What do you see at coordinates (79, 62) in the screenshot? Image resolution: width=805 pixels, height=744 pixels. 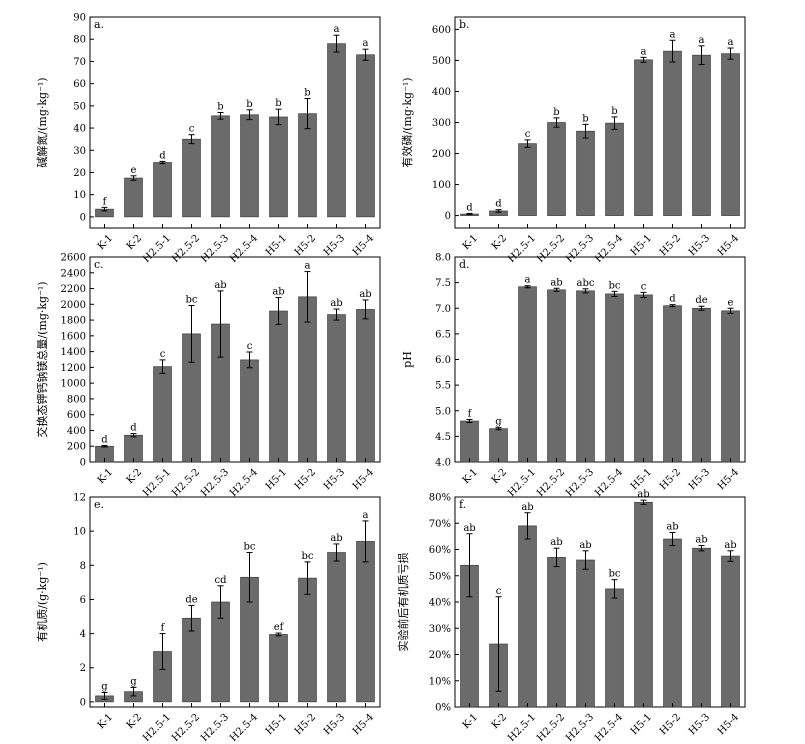 I see `y-tick-label: 70` at bounding box center [79, 62].